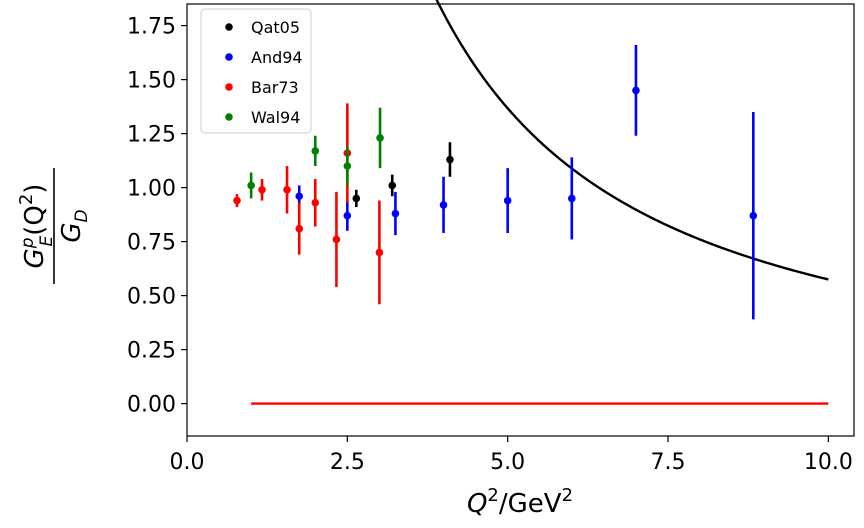 The height and width of the screenshot is (528, 864). I want to click on y-axis-title-denominator: GD, so click(74, 225).